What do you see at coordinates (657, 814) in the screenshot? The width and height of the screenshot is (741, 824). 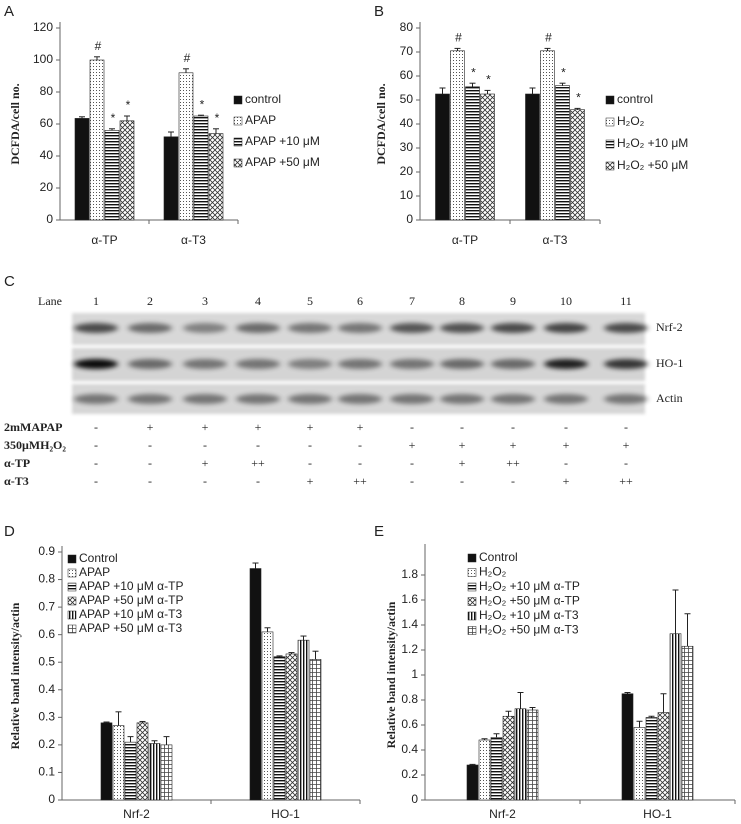 I see `x-tick-label: HO-1` at bounding box center [657, 814].